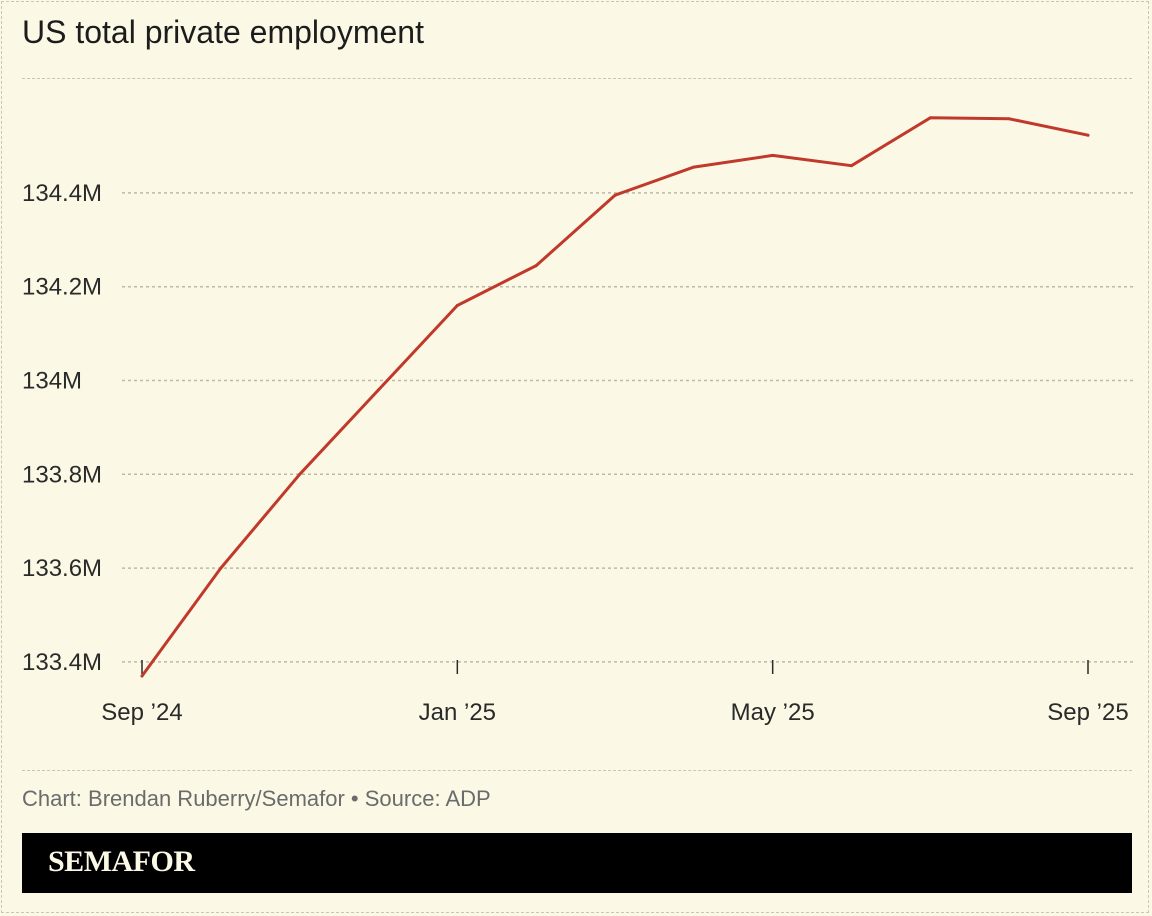  What do you see at coordinates (62, 474) in the screenshot?
I see `y-tick-label: 133.8M` at bounding box center [62, 474].